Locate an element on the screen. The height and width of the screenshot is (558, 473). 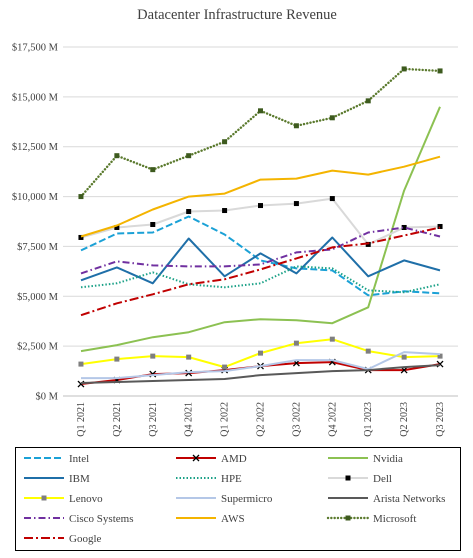
x-tick-label: Q4 2021 is located at coordinates (189, 419).